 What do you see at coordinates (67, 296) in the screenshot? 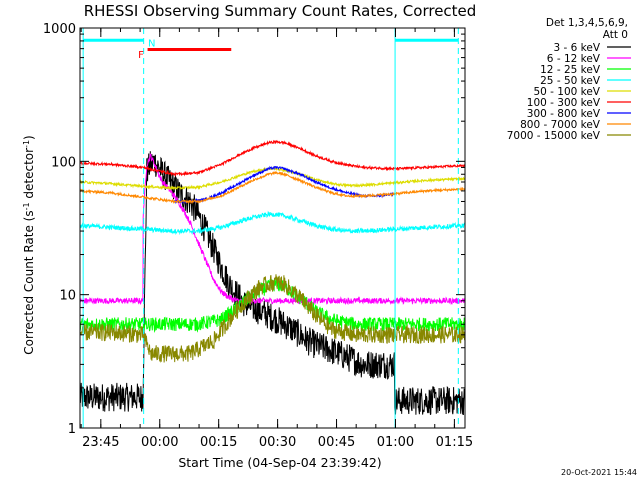
I see `y-tick-label: 10` at bounding box center [67, 296].